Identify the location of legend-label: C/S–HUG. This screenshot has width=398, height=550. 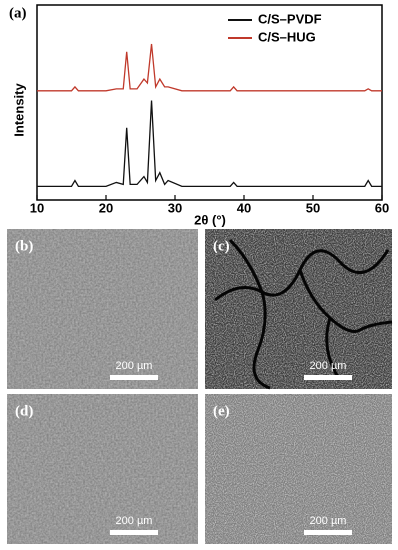
(287, 36).